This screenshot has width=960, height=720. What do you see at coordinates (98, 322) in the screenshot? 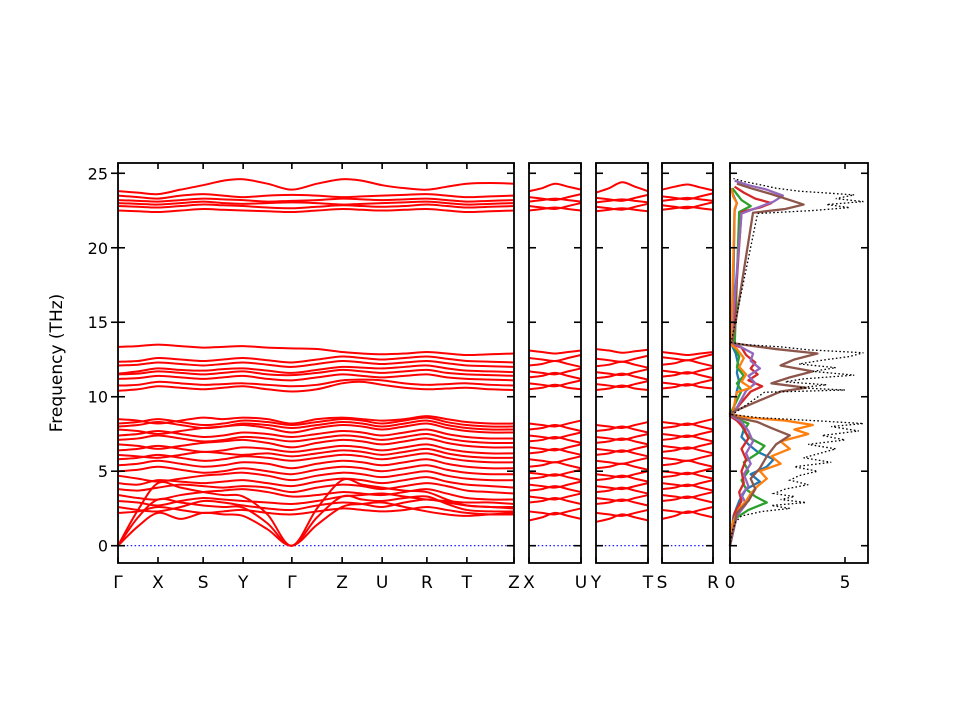
I see `y-tick-label: 15` at bounding box center [98, 322].